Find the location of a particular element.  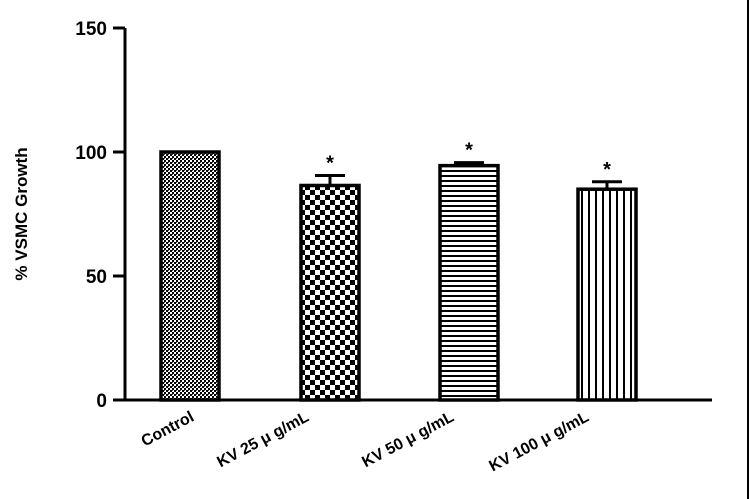

x-tick-label: KV 100 μ g/mL is located at coordinates (540, 441).